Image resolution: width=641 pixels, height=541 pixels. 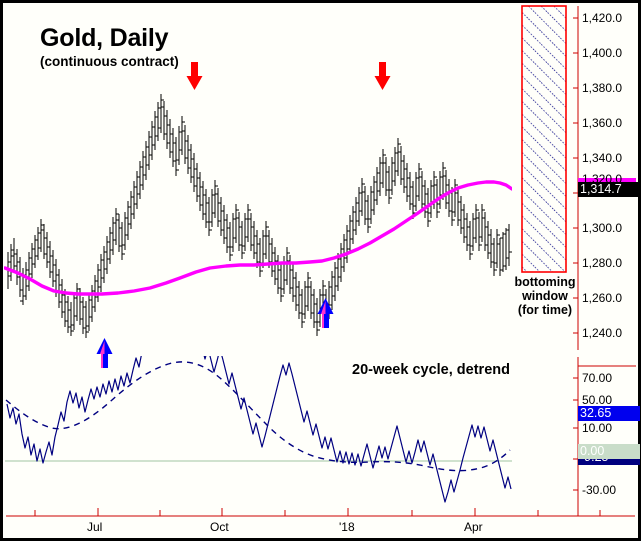 I want to click on bottoming-window-label: bottoming window (for time), so click(x=545, y=296).